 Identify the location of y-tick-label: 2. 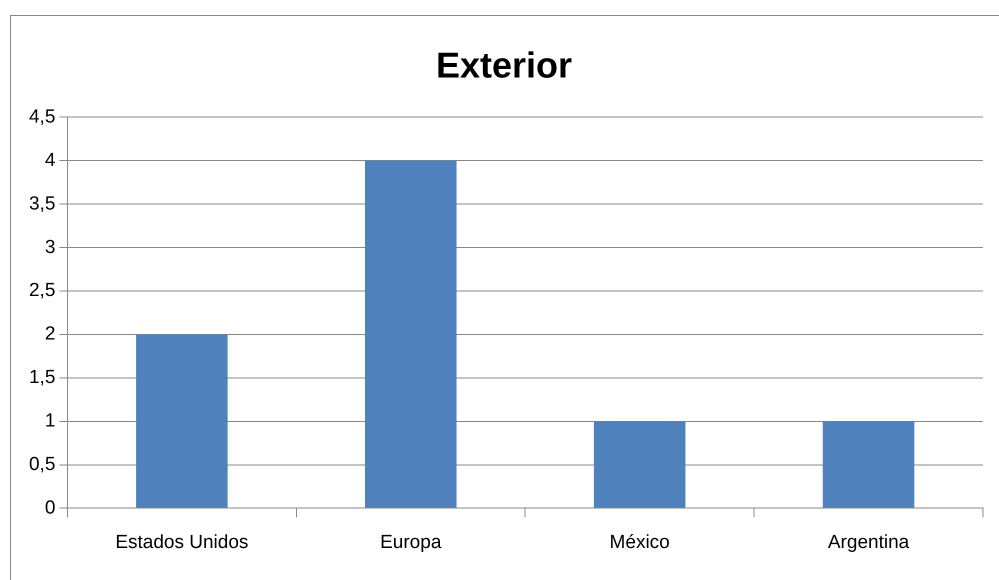
(50, 334).